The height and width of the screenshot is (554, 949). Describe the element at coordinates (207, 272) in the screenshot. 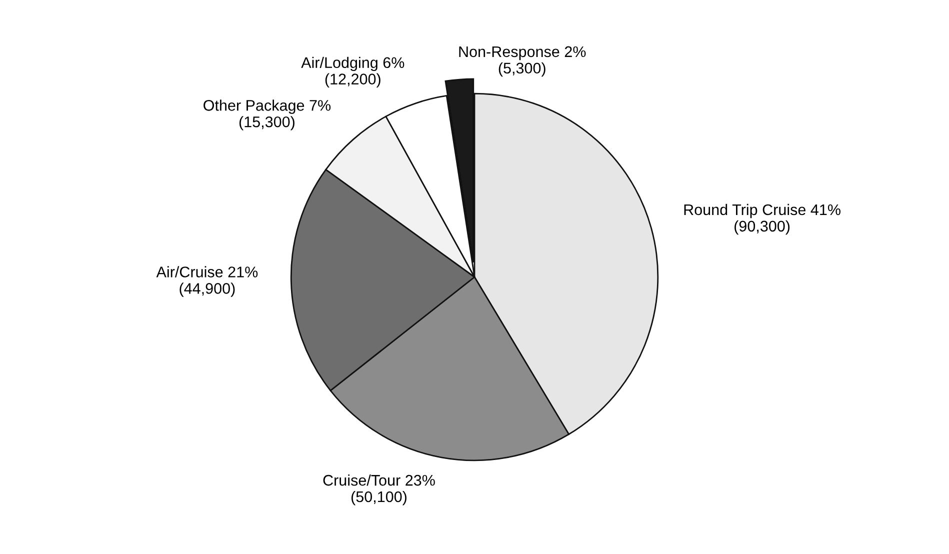

I see `slice-label: Air/Cruise 21%` at that location.